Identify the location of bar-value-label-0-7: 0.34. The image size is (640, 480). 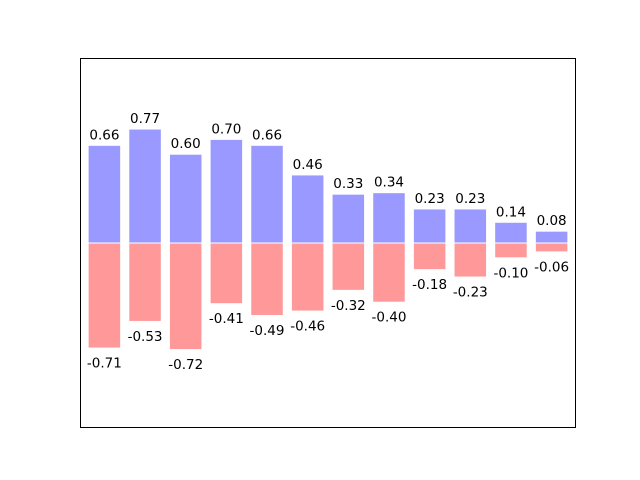
(389, 183).